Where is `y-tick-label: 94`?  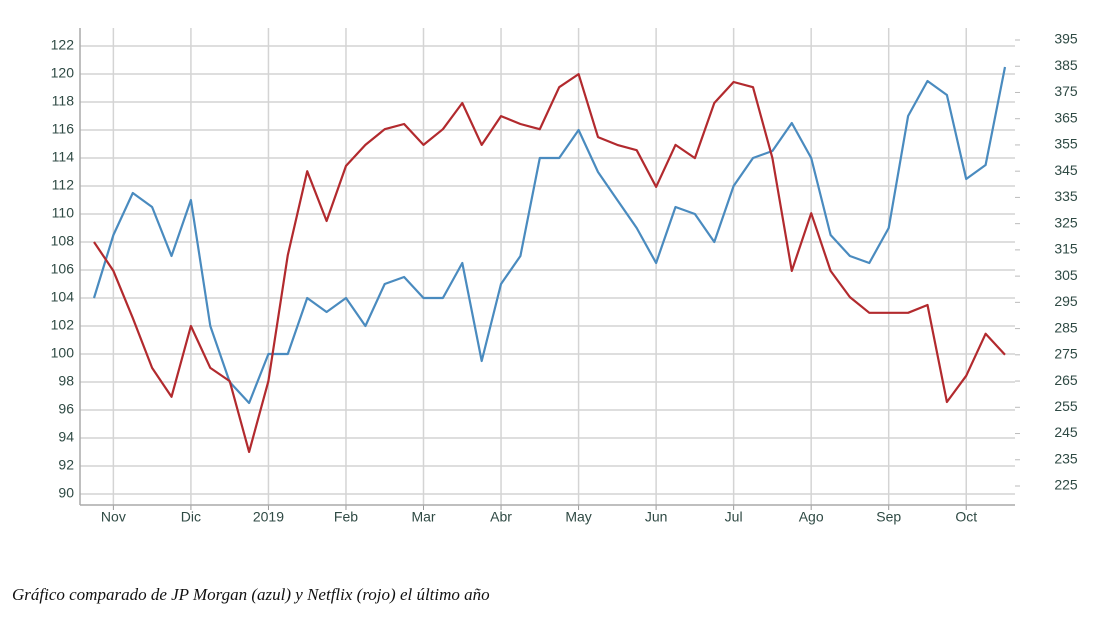 y-tick-label: 94 is located at coordinates (66, 437).